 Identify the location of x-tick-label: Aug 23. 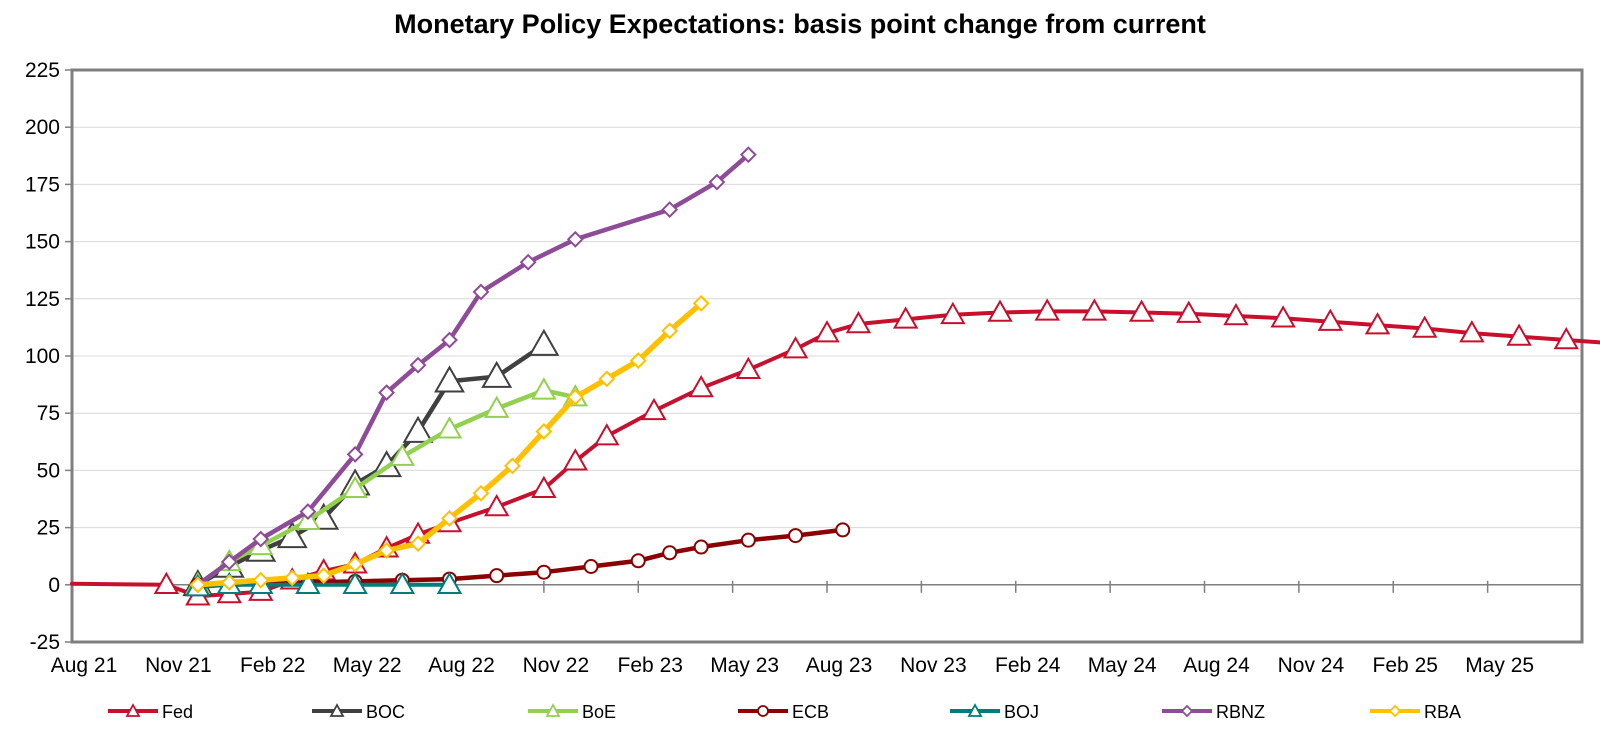
(839, 665).